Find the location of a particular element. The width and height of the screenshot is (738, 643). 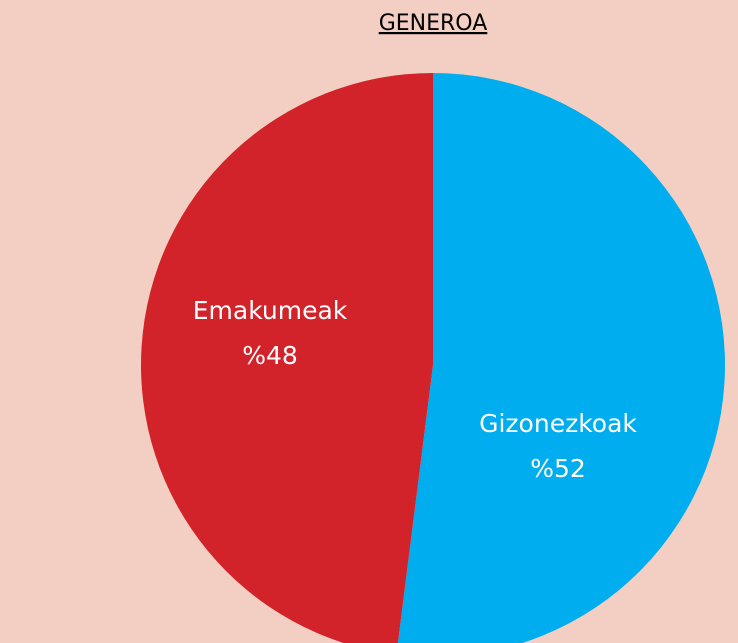

chart-title: GENEROA is located at coordinates (433, 23).